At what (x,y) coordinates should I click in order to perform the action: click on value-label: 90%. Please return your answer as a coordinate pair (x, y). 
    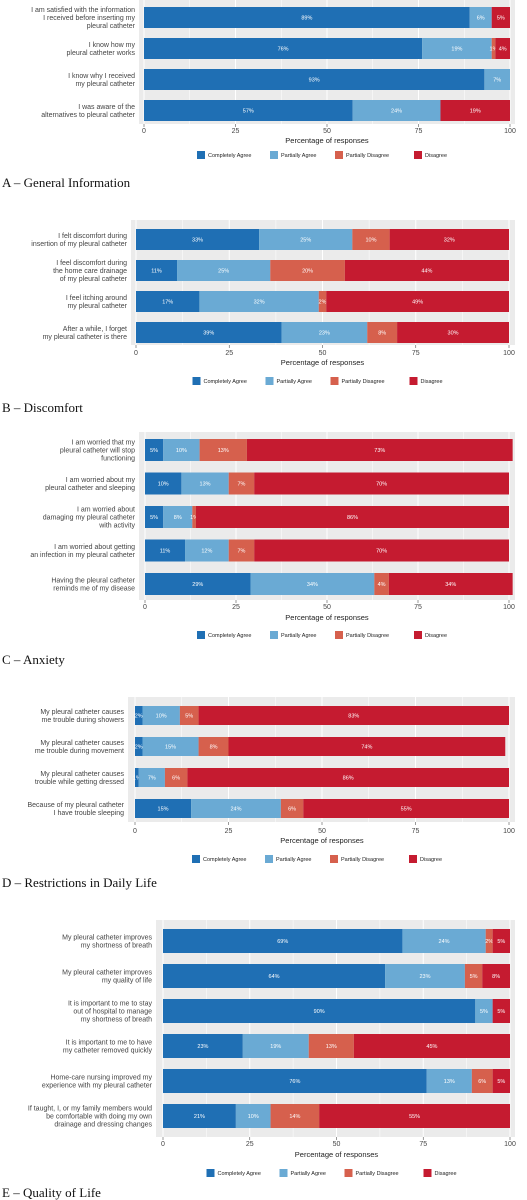
    Looking at the image, I should click on (319, 1012).